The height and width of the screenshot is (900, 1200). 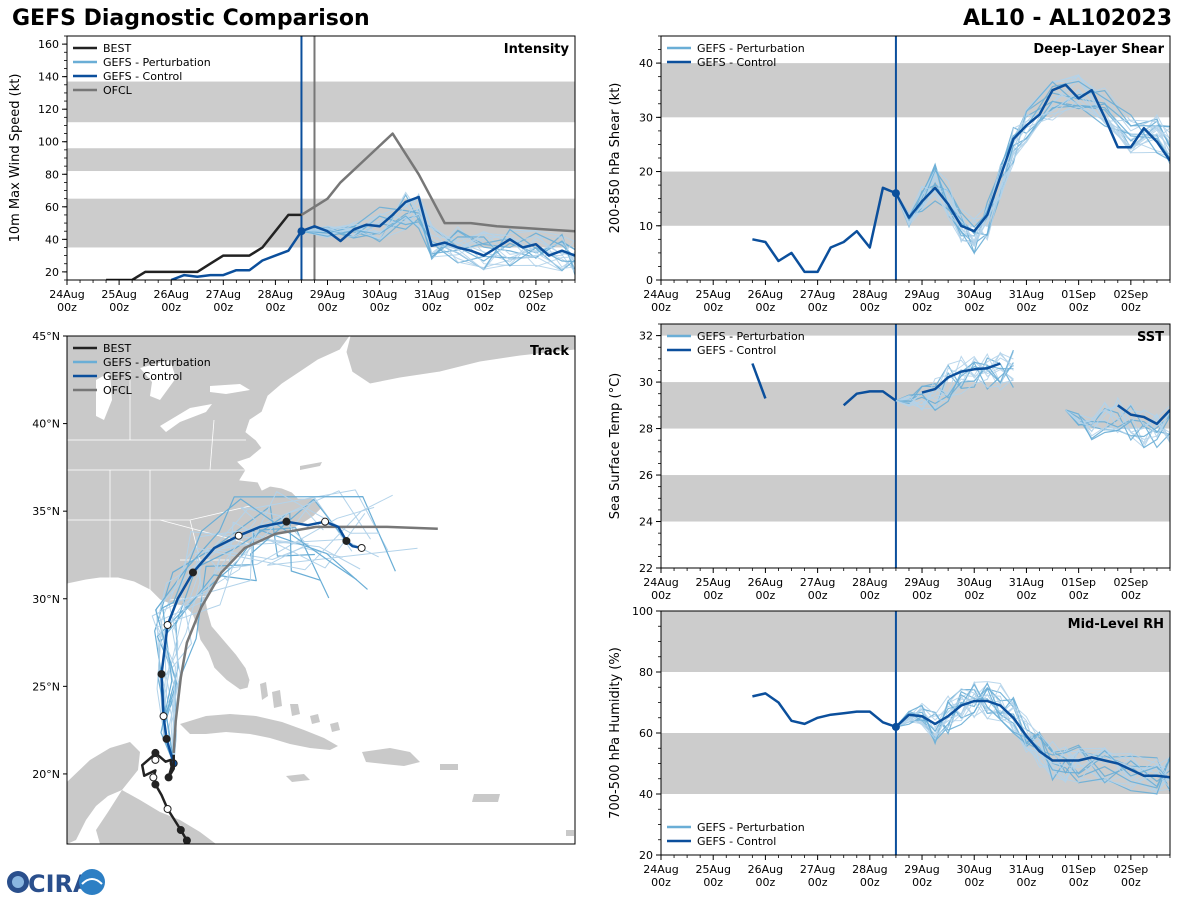 I want to click on legend-label: OFCL, so click(x=118, y=90).